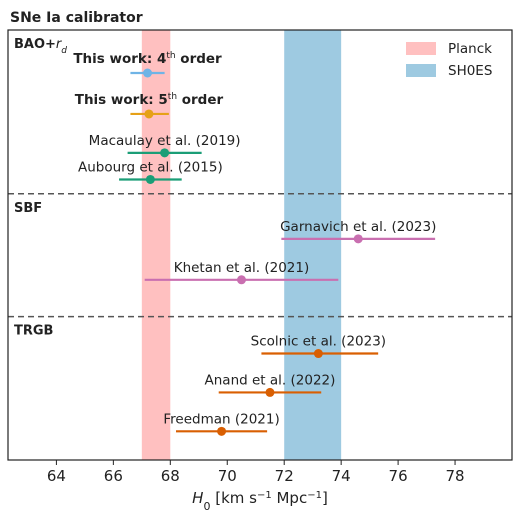  I want to click on x-tick-label: 76, so click(398, 476).